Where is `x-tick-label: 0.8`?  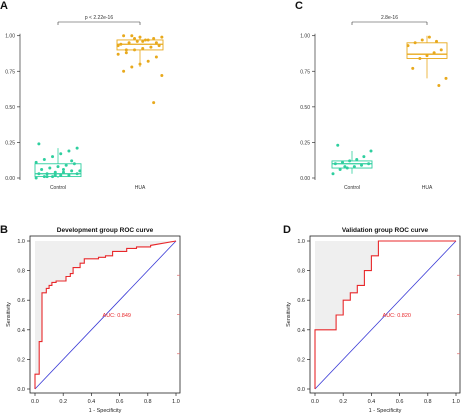
x-tick-label: 0.8 is located at coordinates (148, 402).